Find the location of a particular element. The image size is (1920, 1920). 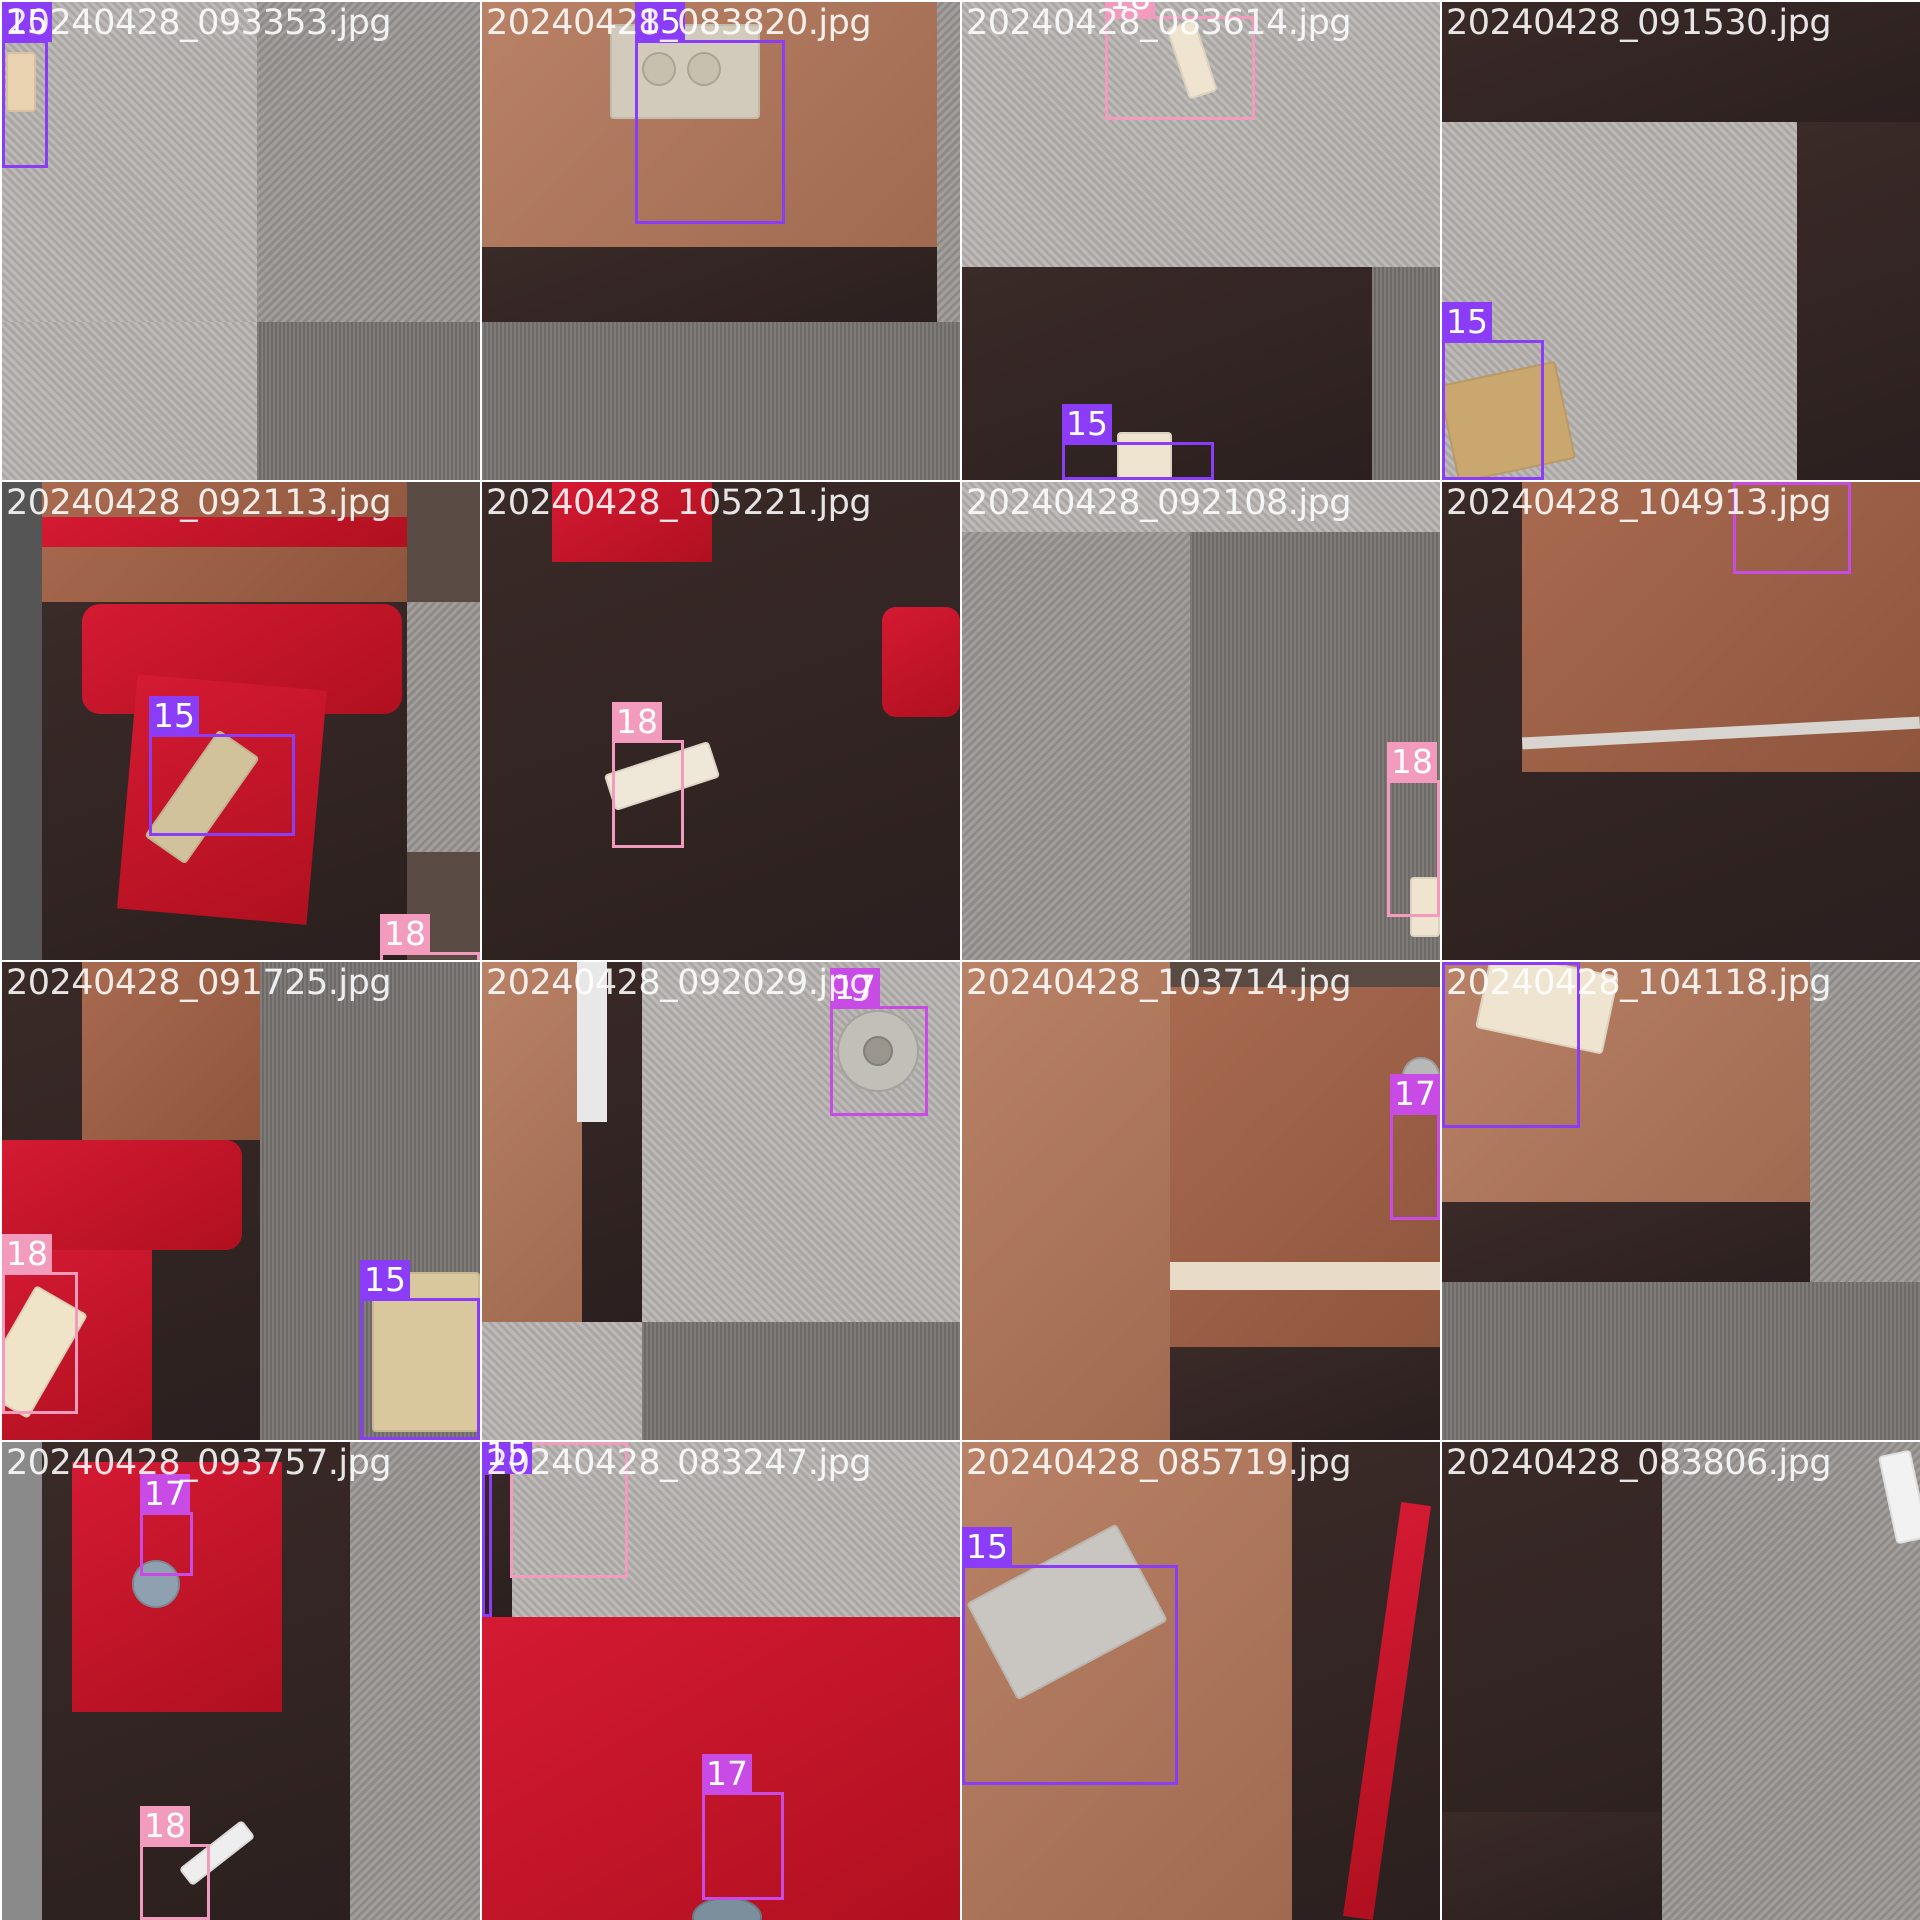

mosaic-tile: 15 20240428_091530.jpg is located at coordinates (1681, 241).